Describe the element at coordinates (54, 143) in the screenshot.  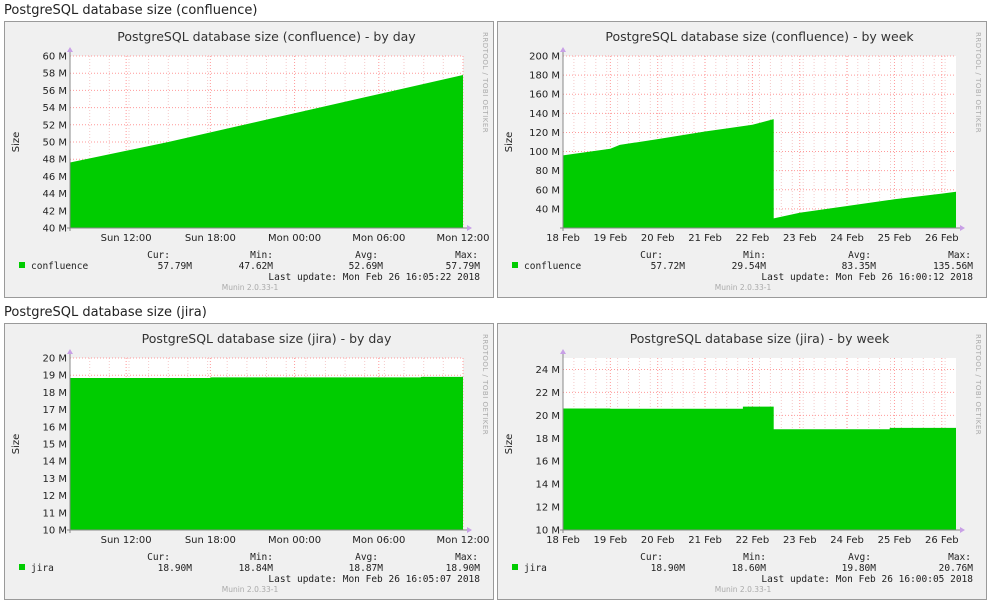
I see `y-tick-label: 50 M` at that location.